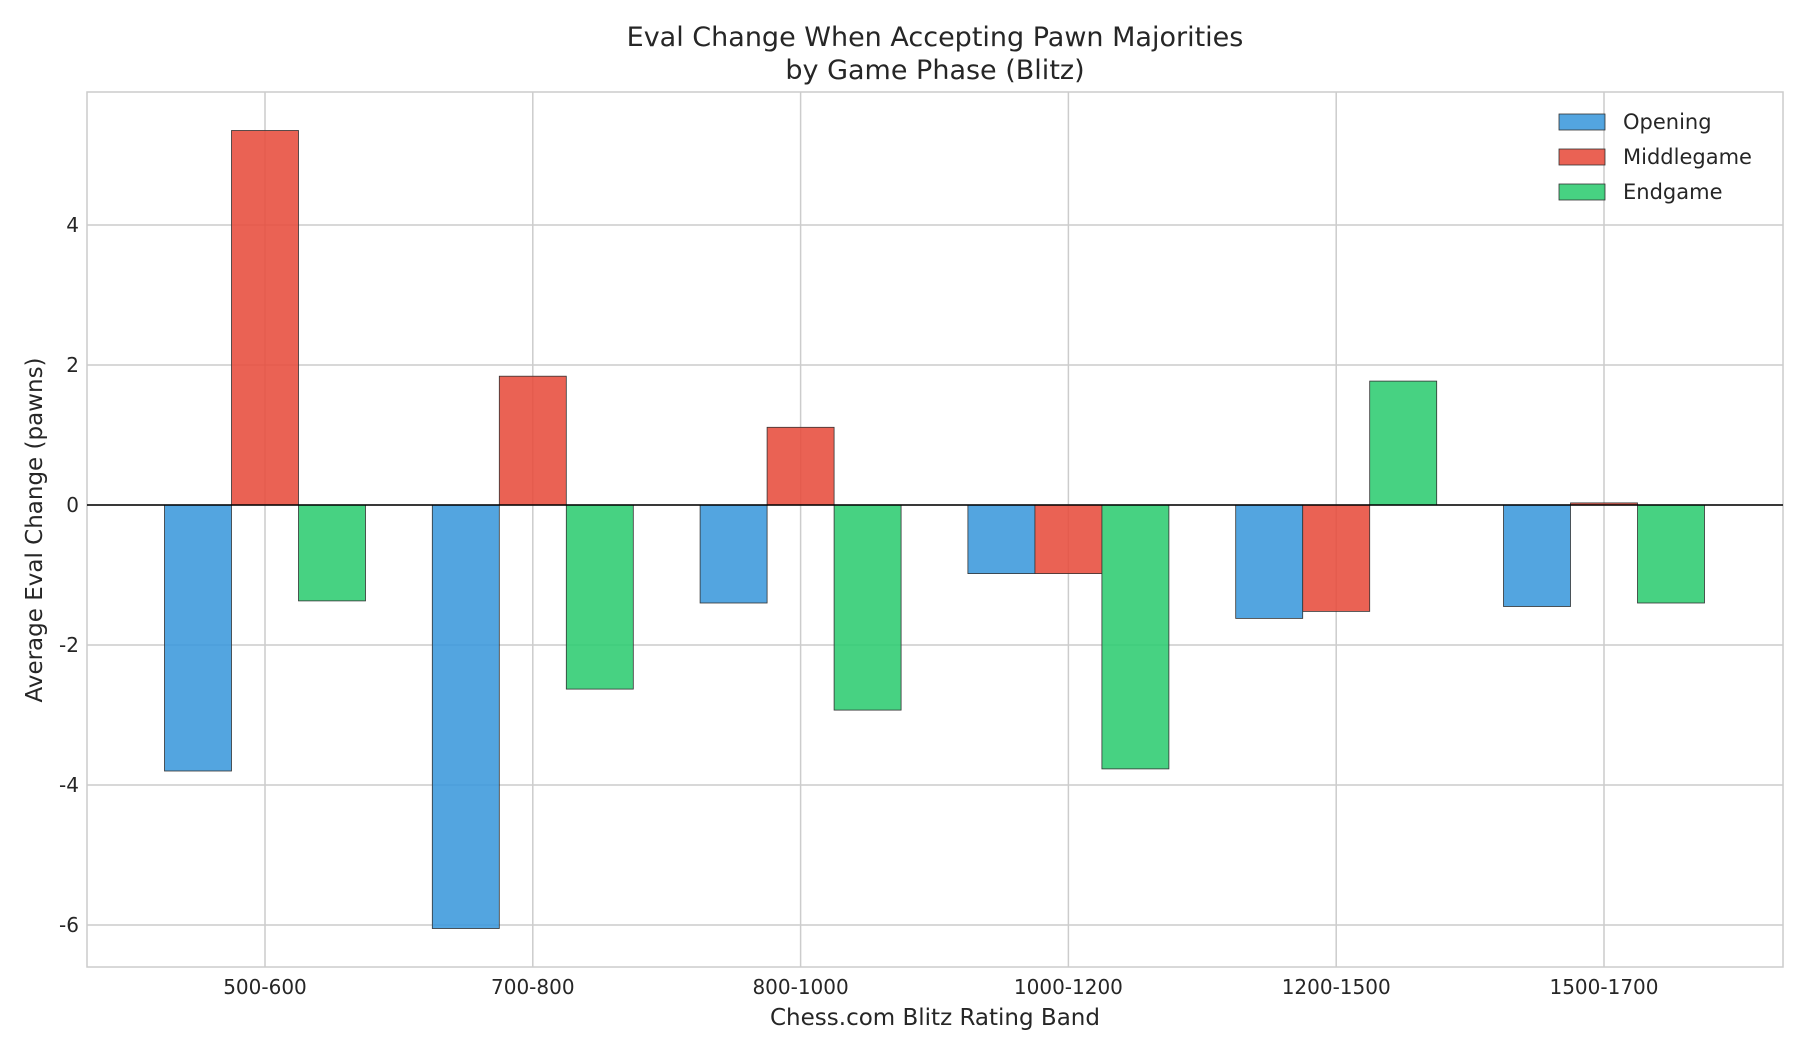 The image size is (1800, 1050). I want to click on x-tick-label: 1500-1700, so click(1603, 987).